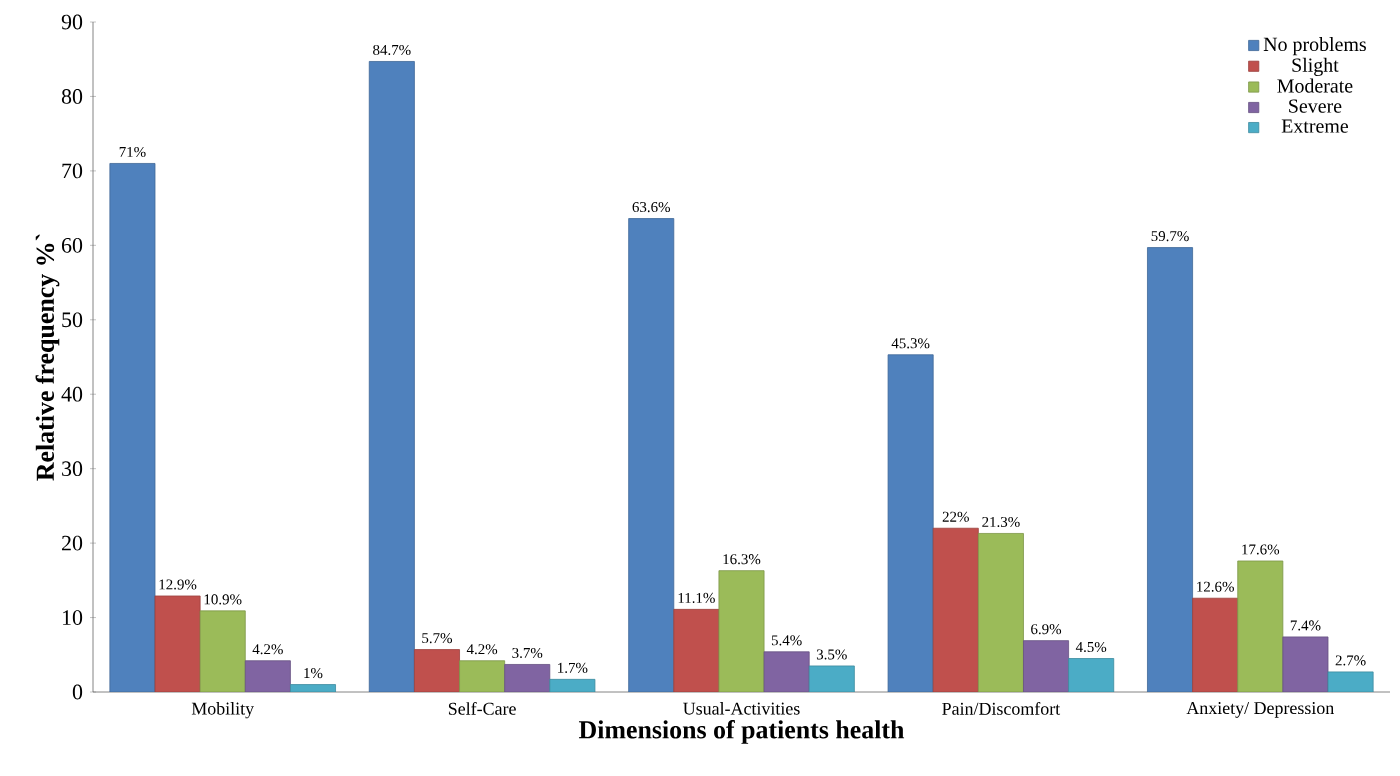  I want to click on x-tick-label: Mobility, so click(223, 710).